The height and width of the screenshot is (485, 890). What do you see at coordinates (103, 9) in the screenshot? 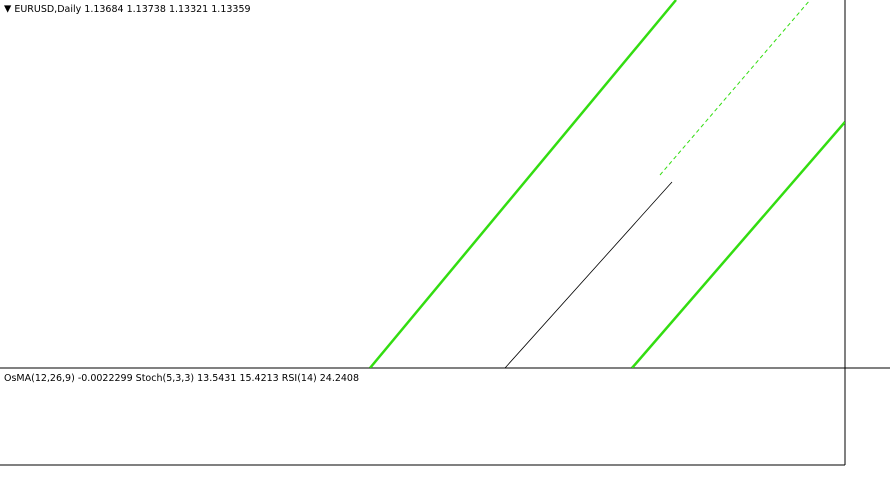
I see `ohlc-value: 1.13684` at bounding box center [103, 9].